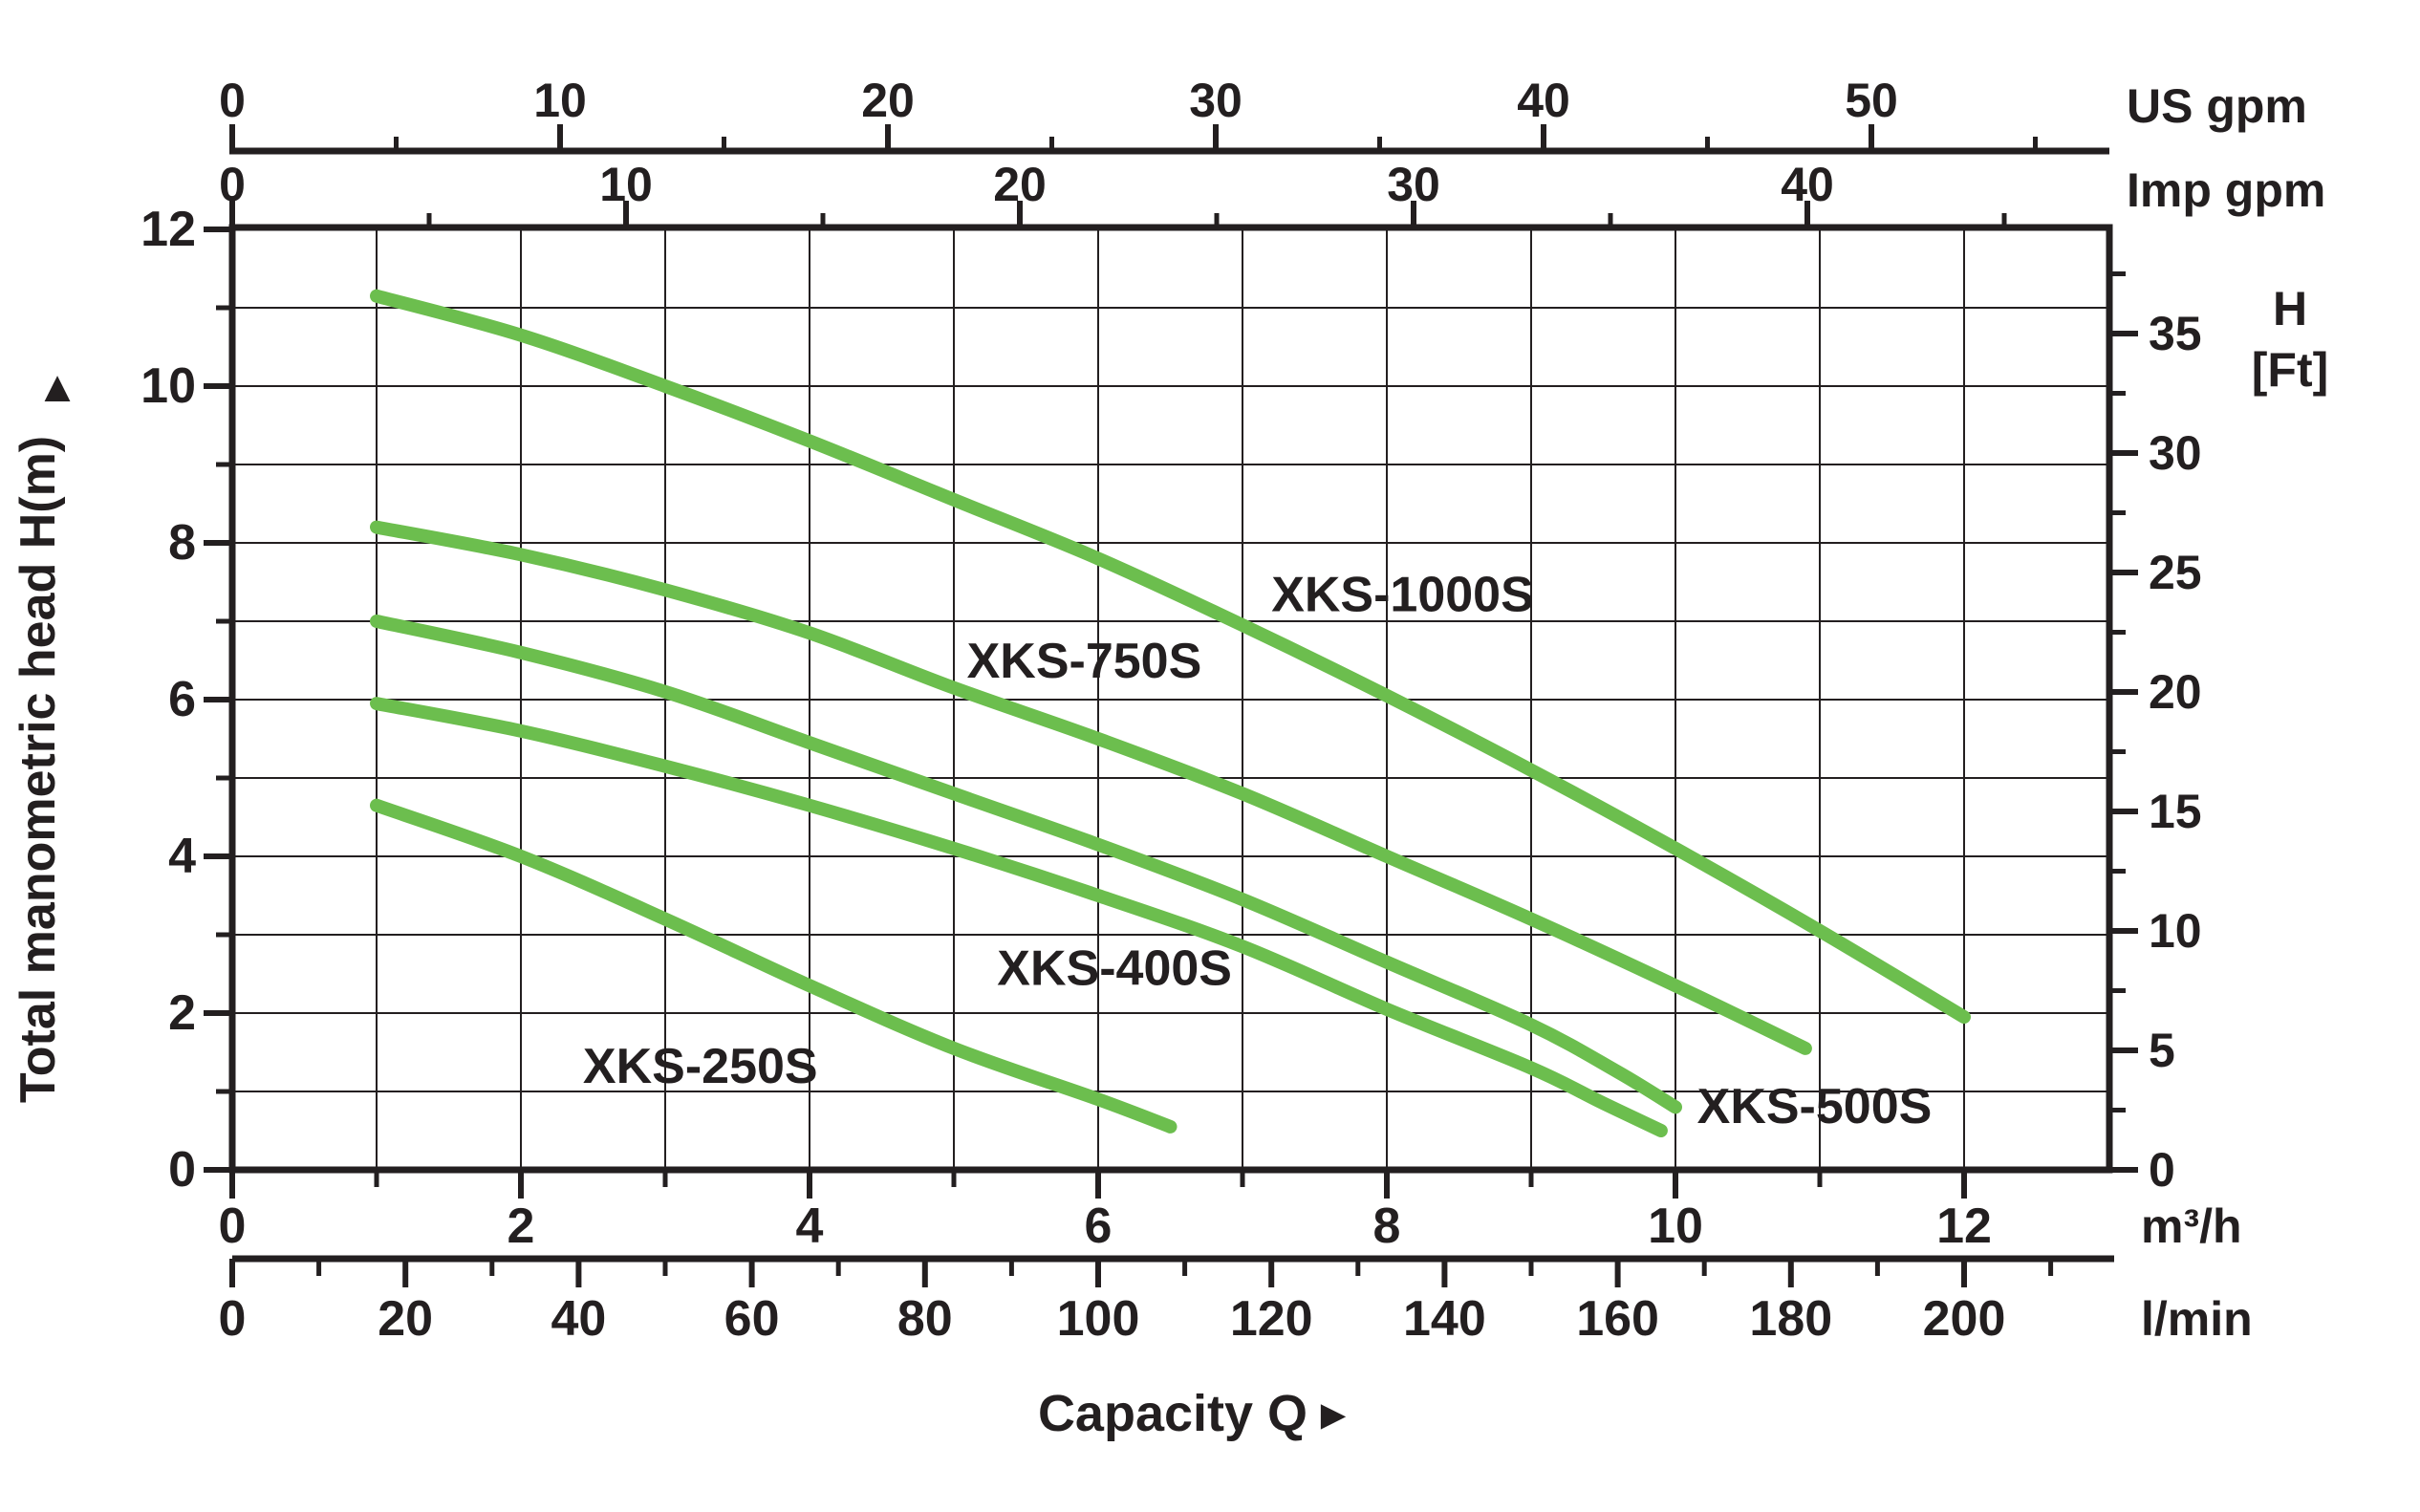 The image size is (2420, 1512). I want to click on us-gpm-unit-label: US gpm, so click(2217, 106).